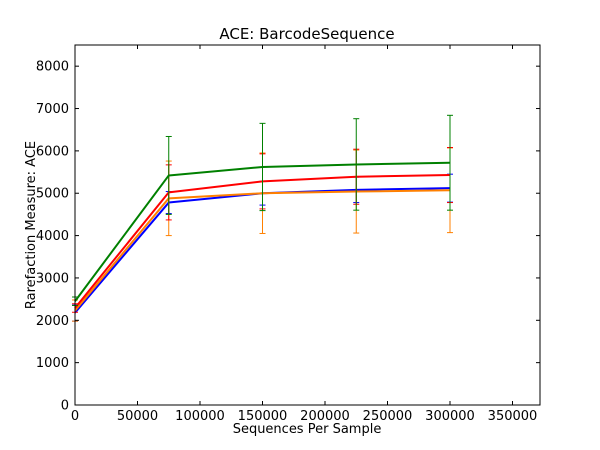  What do you see at coordinates (65, 406) in the screenshot?
I see `y-tick-label: 0` at bounding box center [65, 406].